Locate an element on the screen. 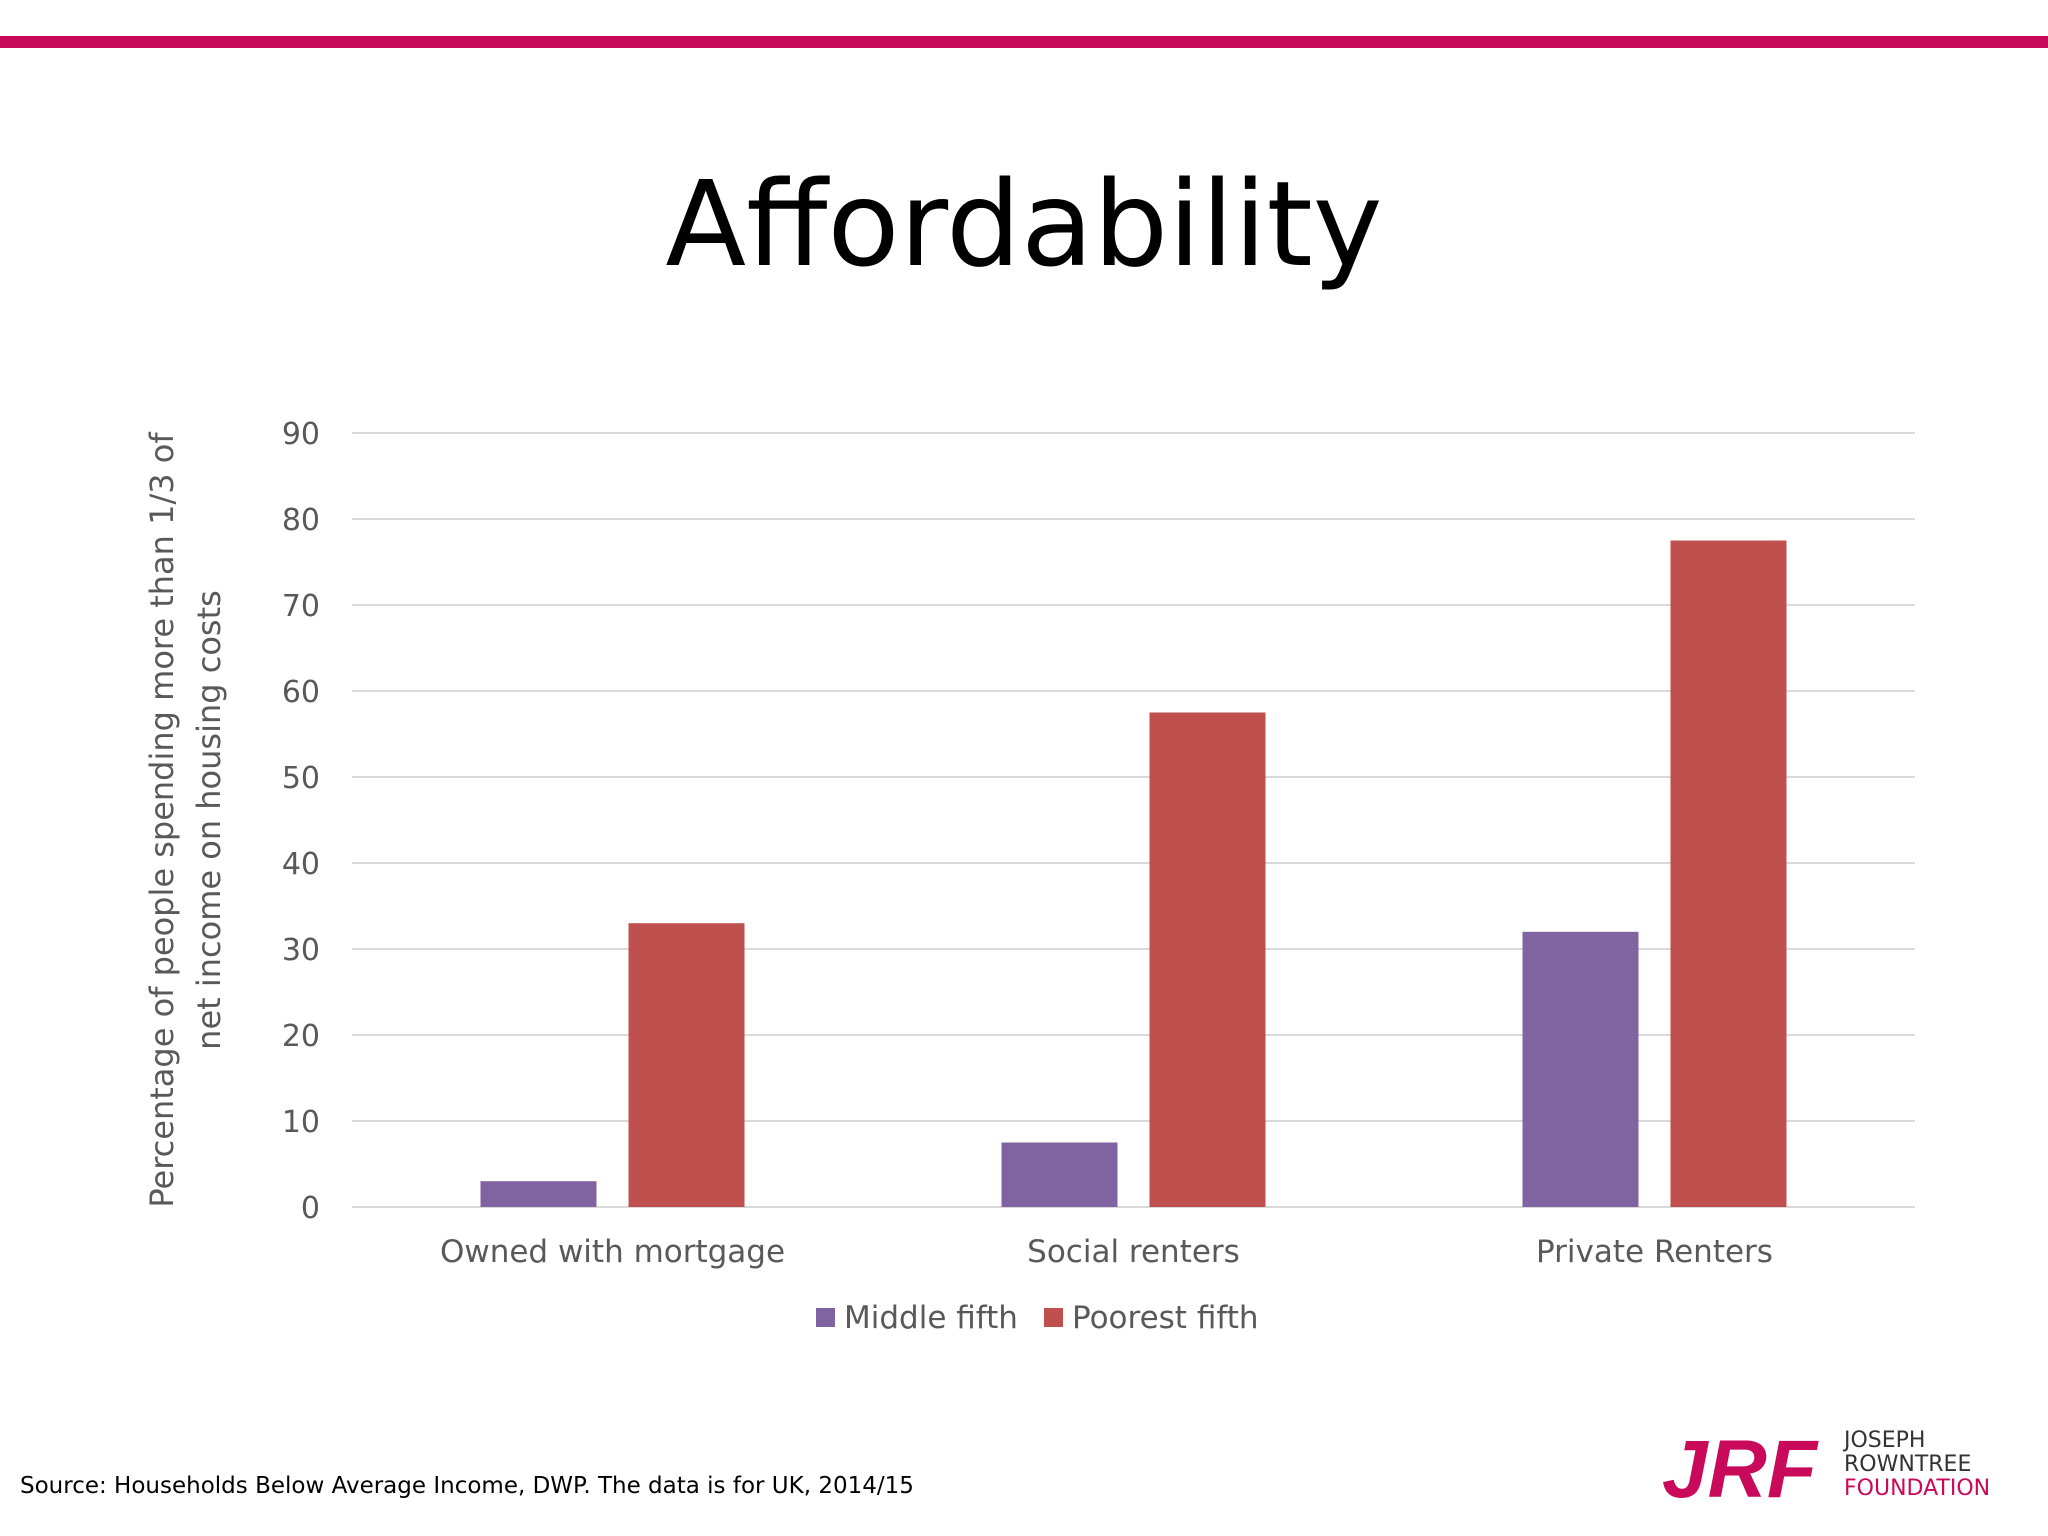  y-tick-label: 10 is located at coordinates (301, 1122).